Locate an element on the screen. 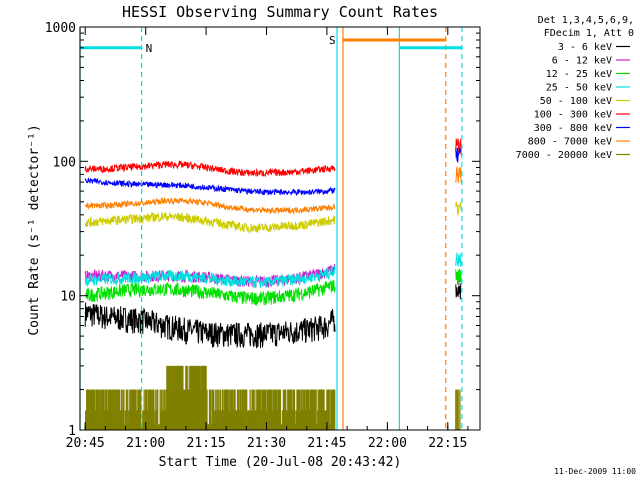  series-line-100-300-kev is located at coordinates (210, 169).